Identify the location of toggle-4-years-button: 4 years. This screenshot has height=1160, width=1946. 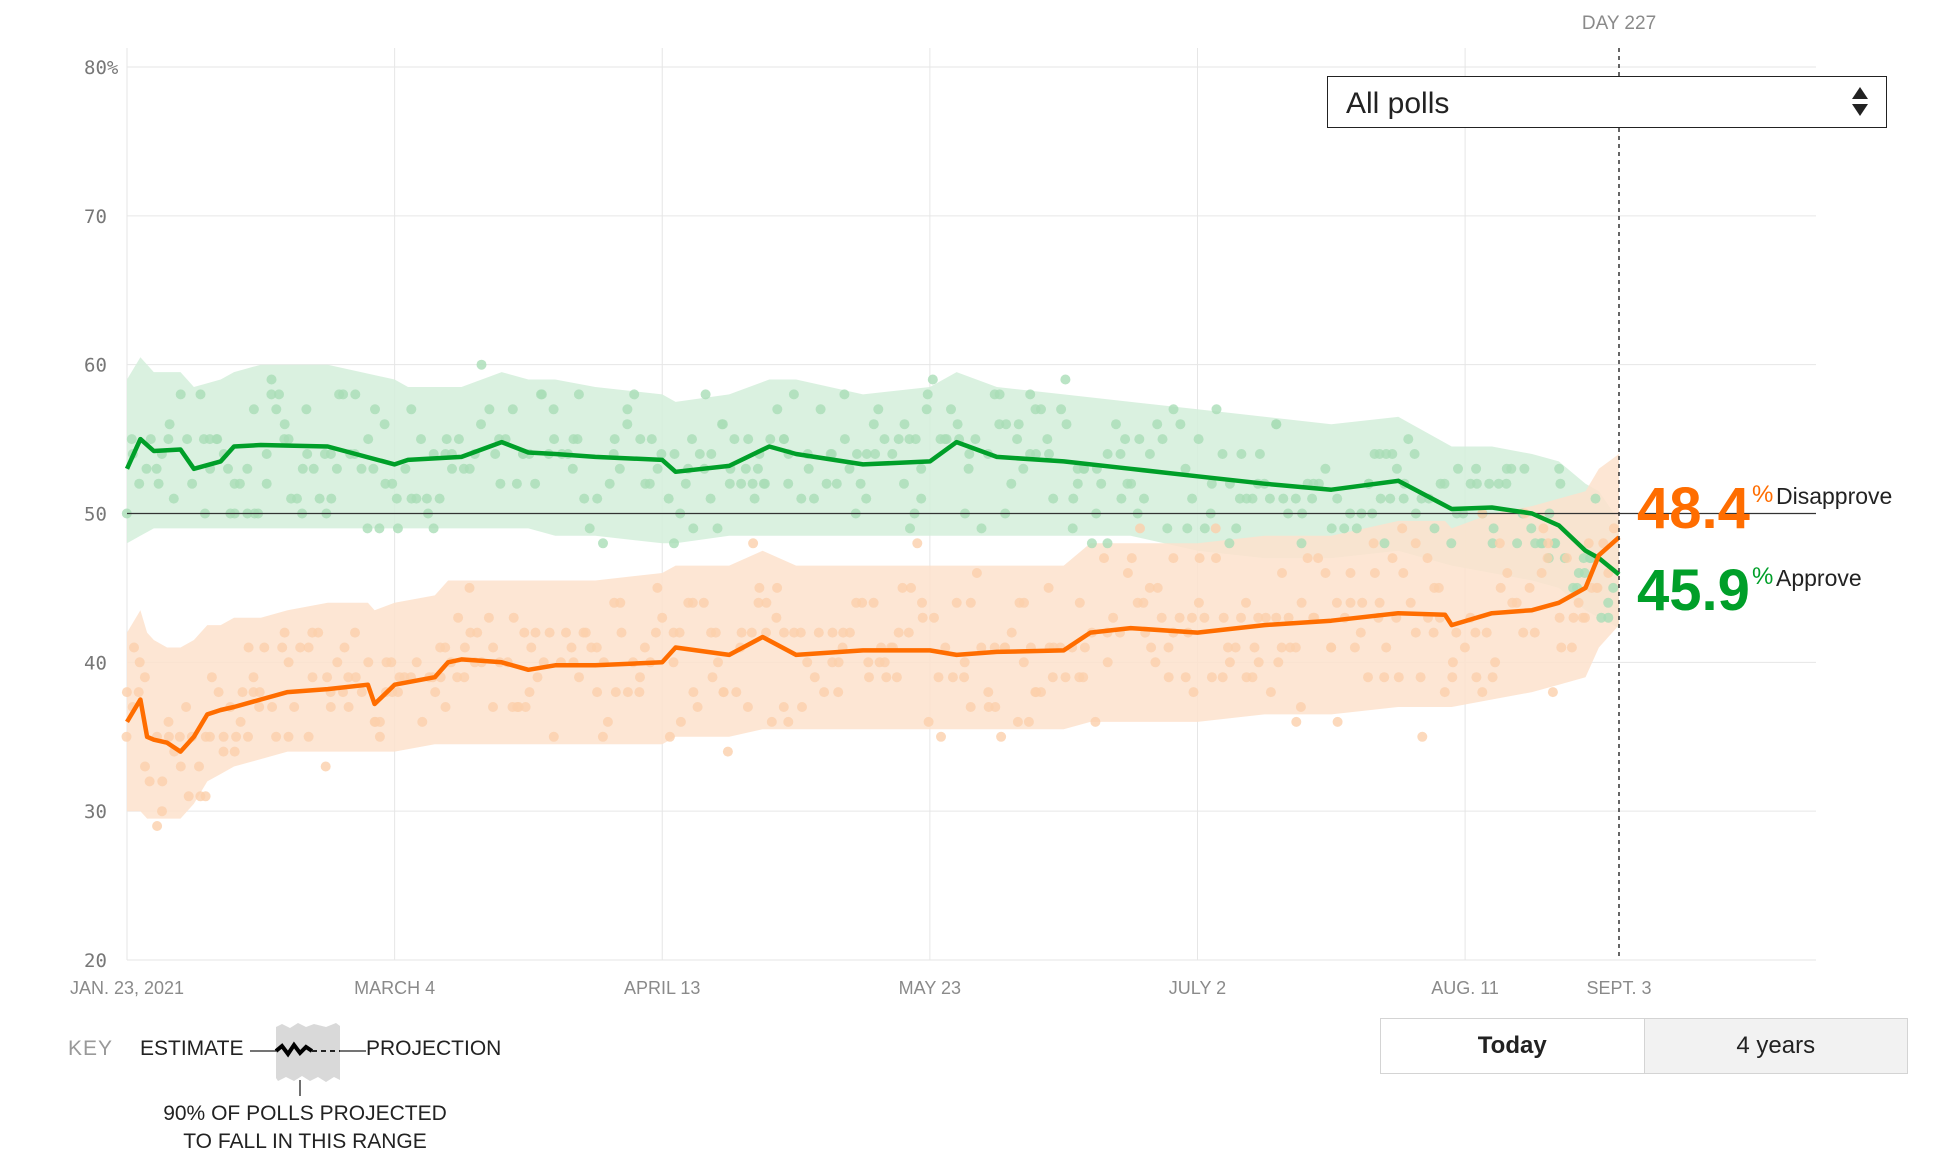
(1775, 1046).